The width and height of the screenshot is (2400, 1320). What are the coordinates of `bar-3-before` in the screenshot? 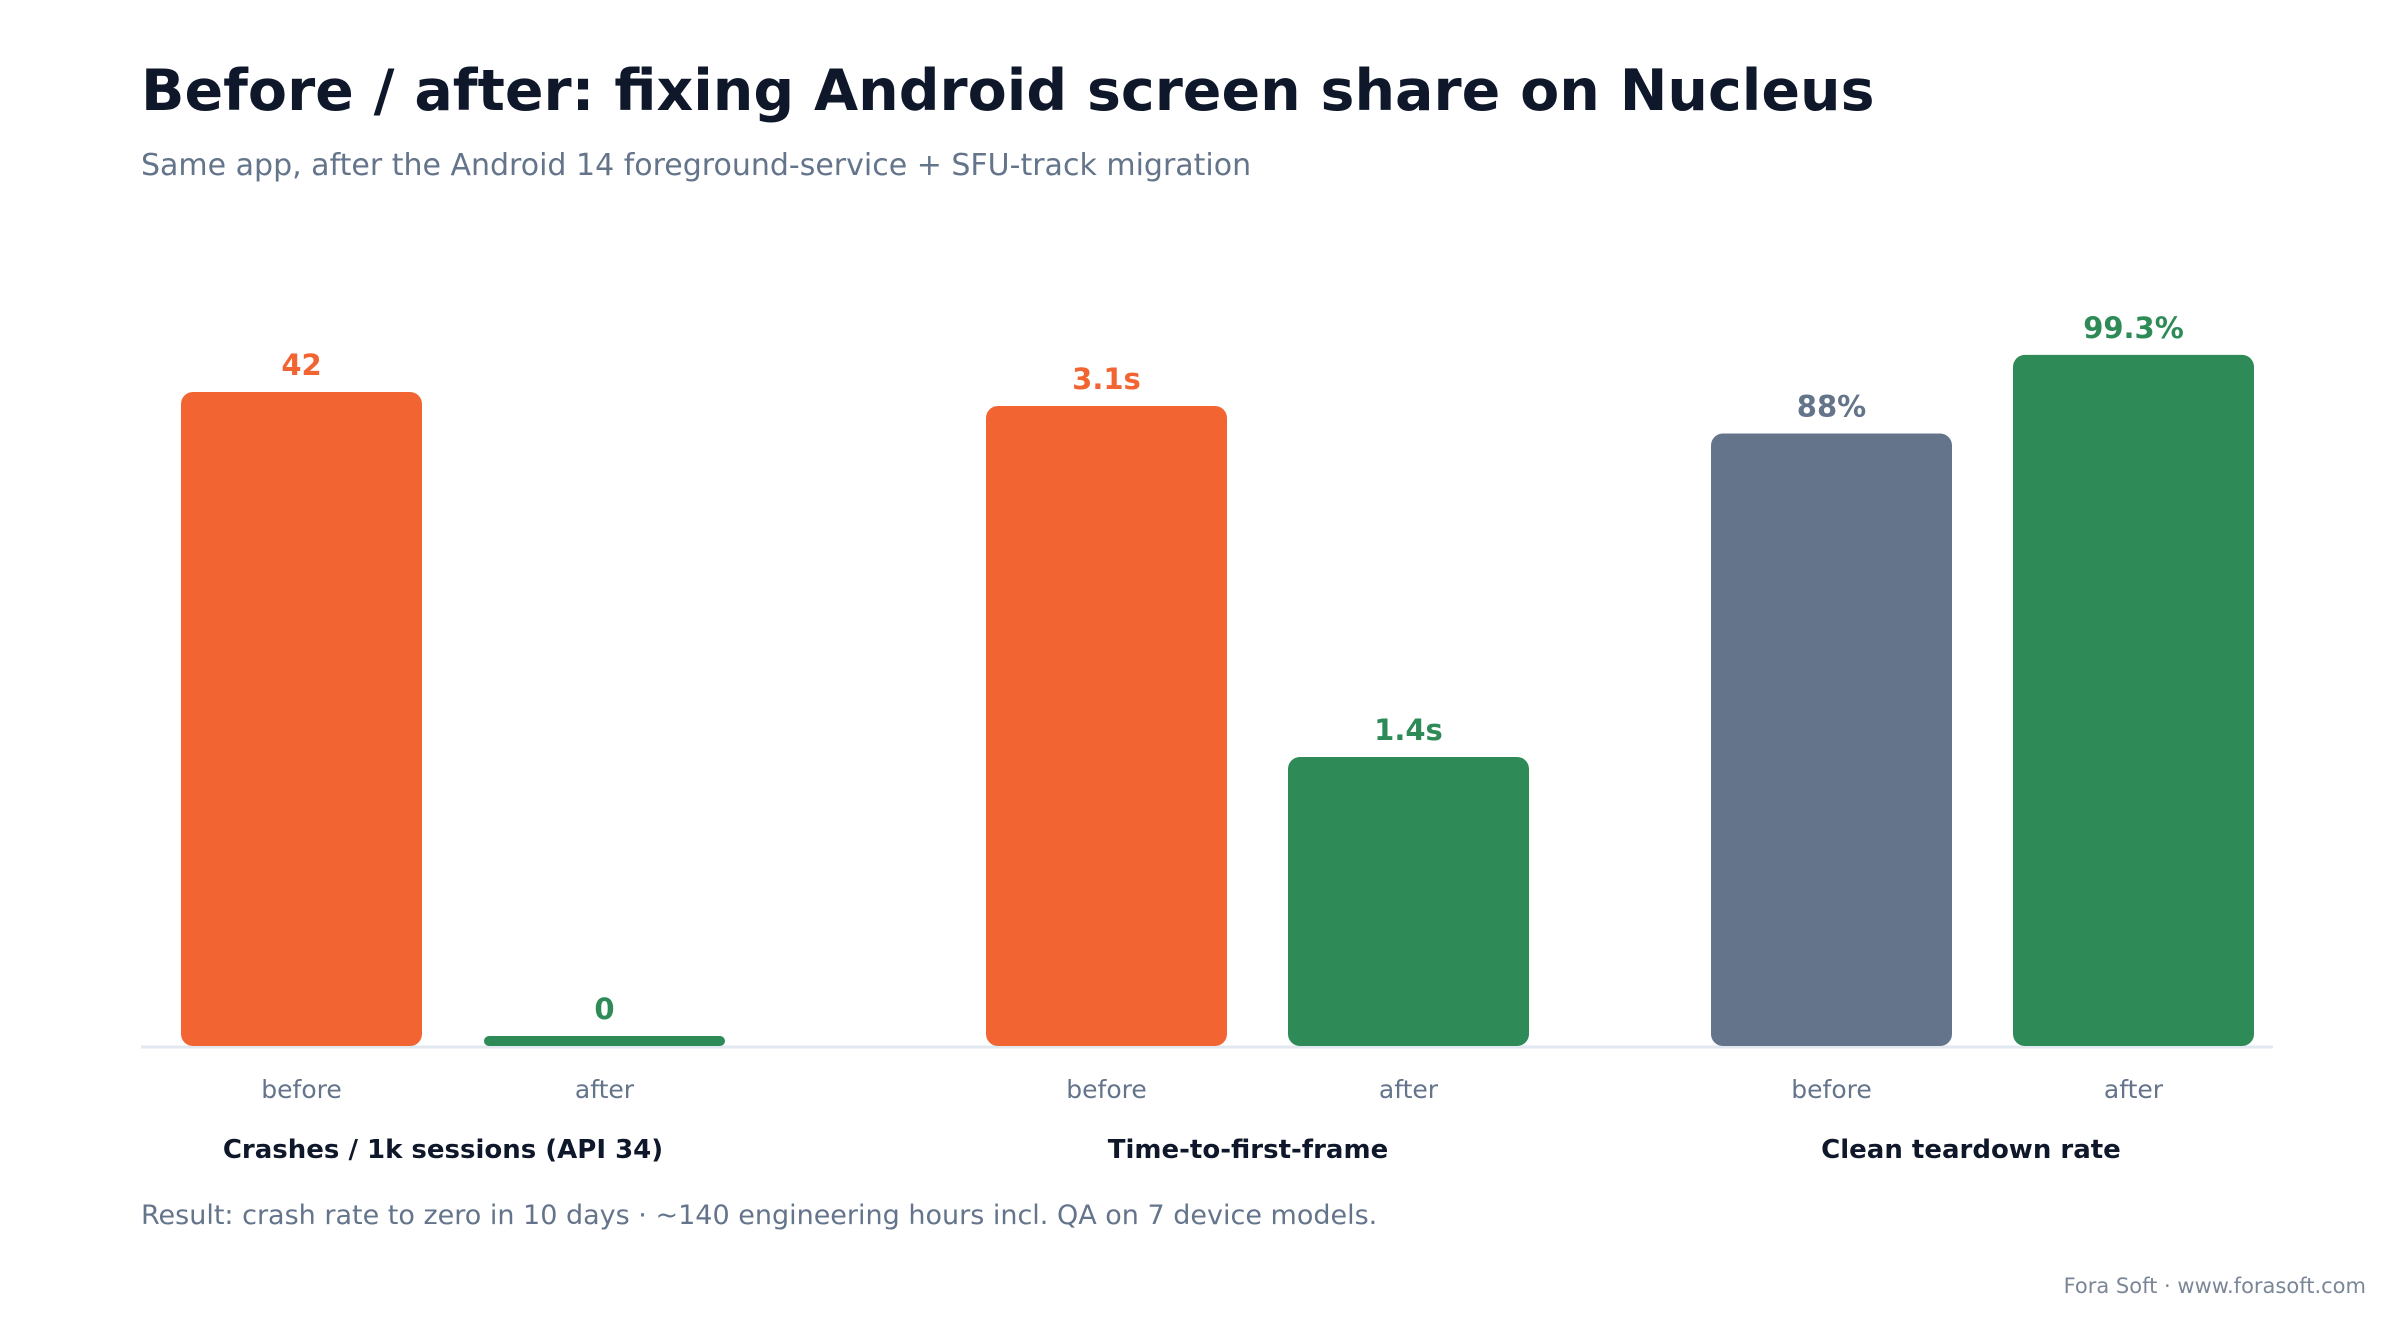 It's located at (1831, 739).